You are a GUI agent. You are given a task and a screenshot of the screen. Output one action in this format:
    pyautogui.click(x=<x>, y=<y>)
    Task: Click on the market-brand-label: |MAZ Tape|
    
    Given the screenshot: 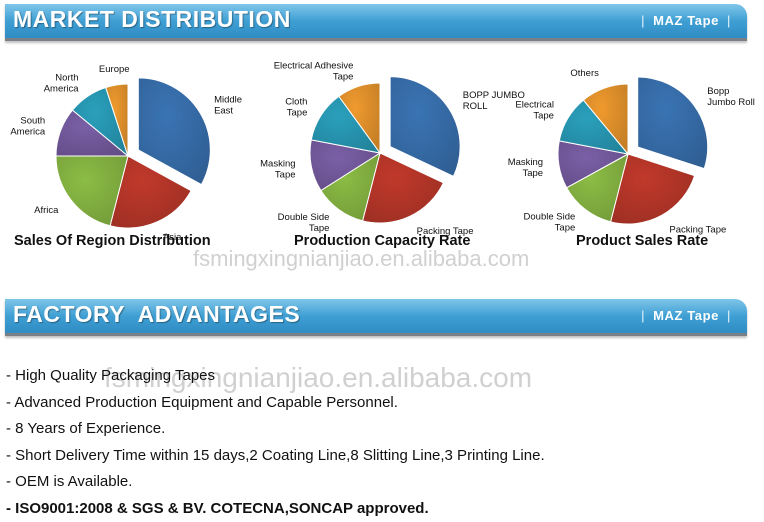 What is the action you would take?
    pyautogui.click(x=686, y=20)
    